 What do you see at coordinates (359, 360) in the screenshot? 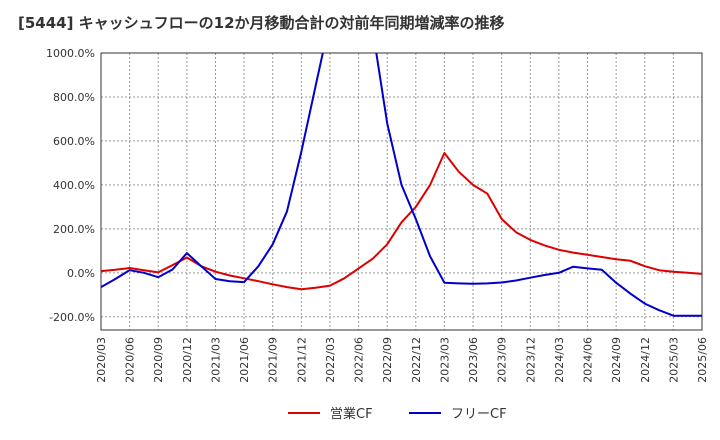
I see `x-tick-label: 2022/06` at bounding box center [359, 360].